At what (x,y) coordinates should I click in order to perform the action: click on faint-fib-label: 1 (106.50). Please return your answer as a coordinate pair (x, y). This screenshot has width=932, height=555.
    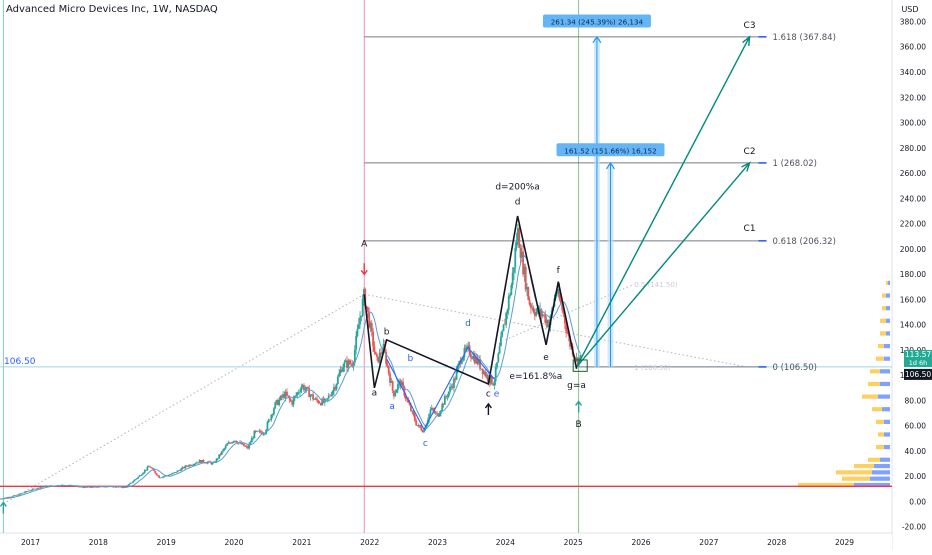
    Looking at the image, I should click on (652, 368).